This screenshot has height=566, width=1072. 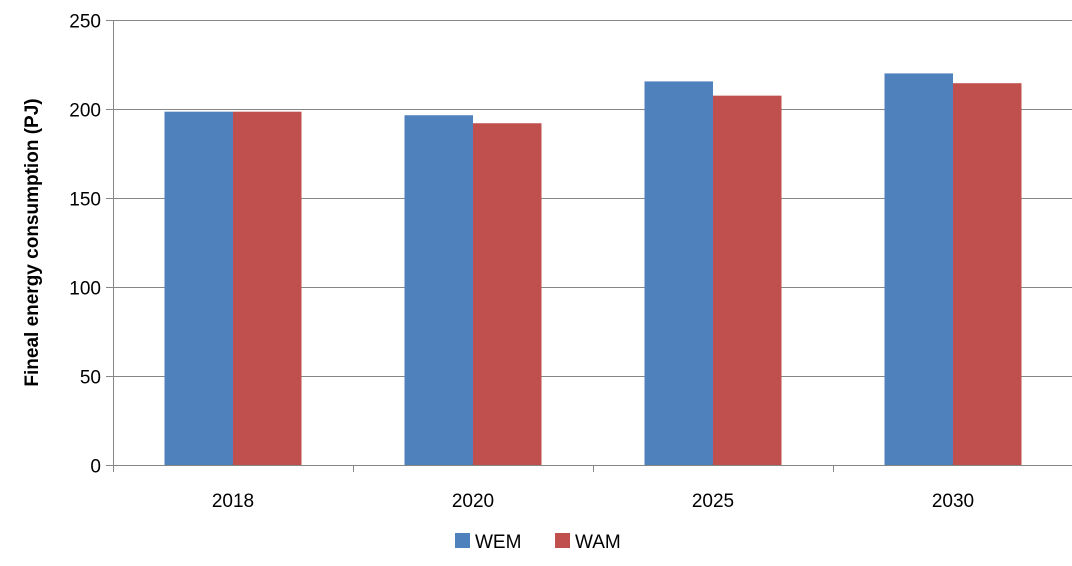 I want to click on legend-swatch-wem, so click(x=462, y=540).